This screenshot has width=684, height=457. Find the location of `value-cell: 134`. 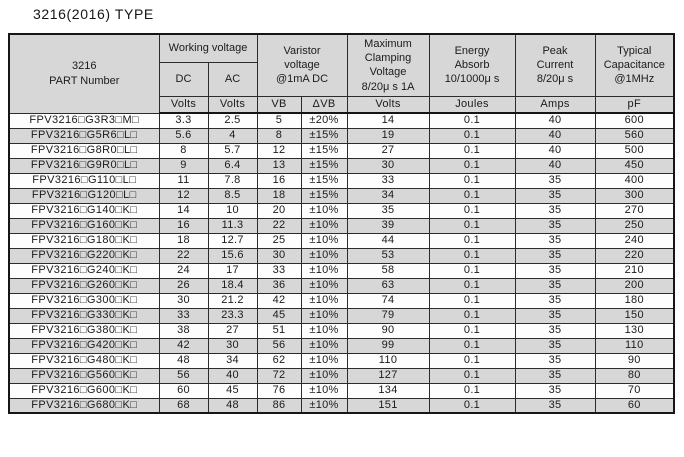

value-cell: 134 is located at coordinates (388, 390).